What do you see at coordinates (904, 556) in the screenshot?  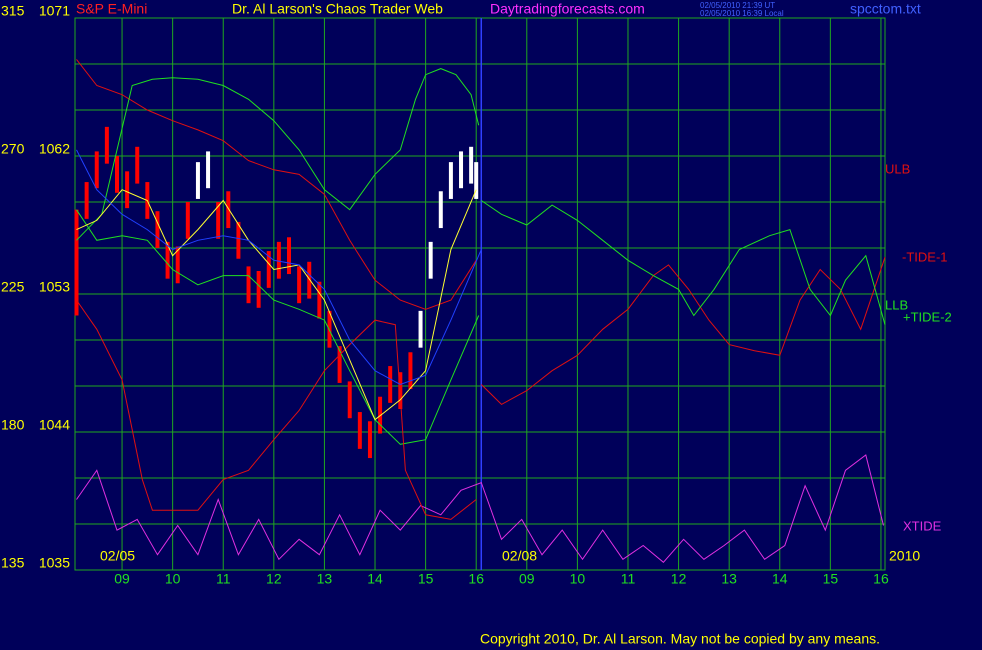 I see `date-label: 2010` at bounding box center [904, 556].